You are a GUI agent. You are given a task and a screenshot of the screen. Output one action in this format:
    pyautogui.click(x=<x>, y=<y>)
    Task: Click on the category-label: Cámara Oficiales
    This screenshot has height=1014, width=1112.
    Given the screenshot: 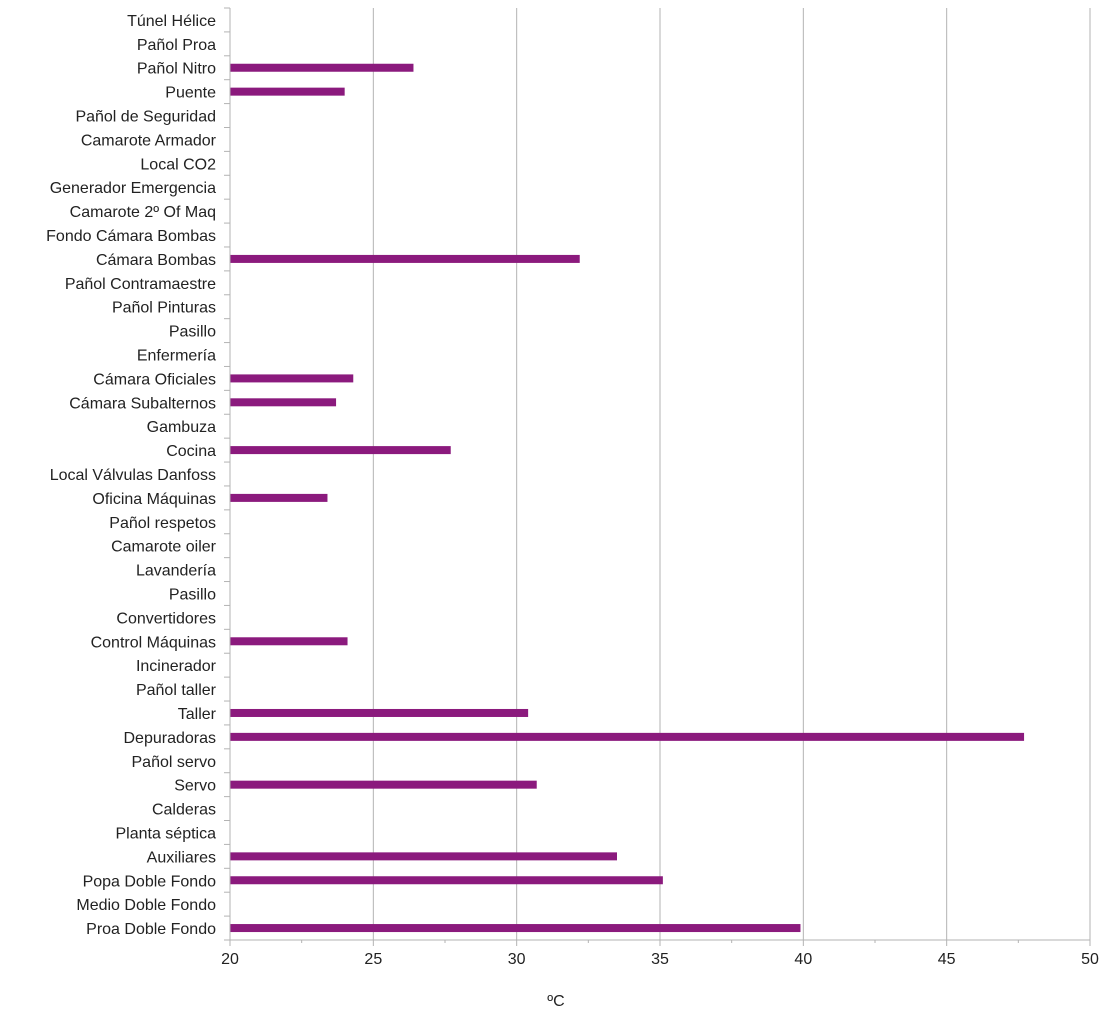 What is the action you would take?
    pyautogui.click(x=154, y=379)
    